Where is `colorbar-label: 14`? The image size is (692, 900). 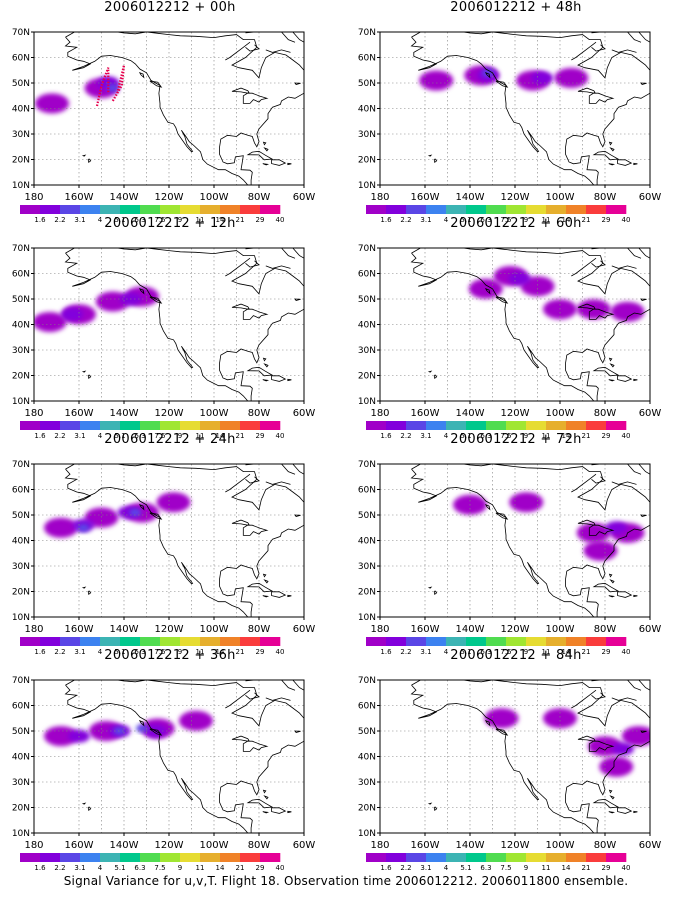
colorbar-label: 14 is located at coordinates (566, 868).